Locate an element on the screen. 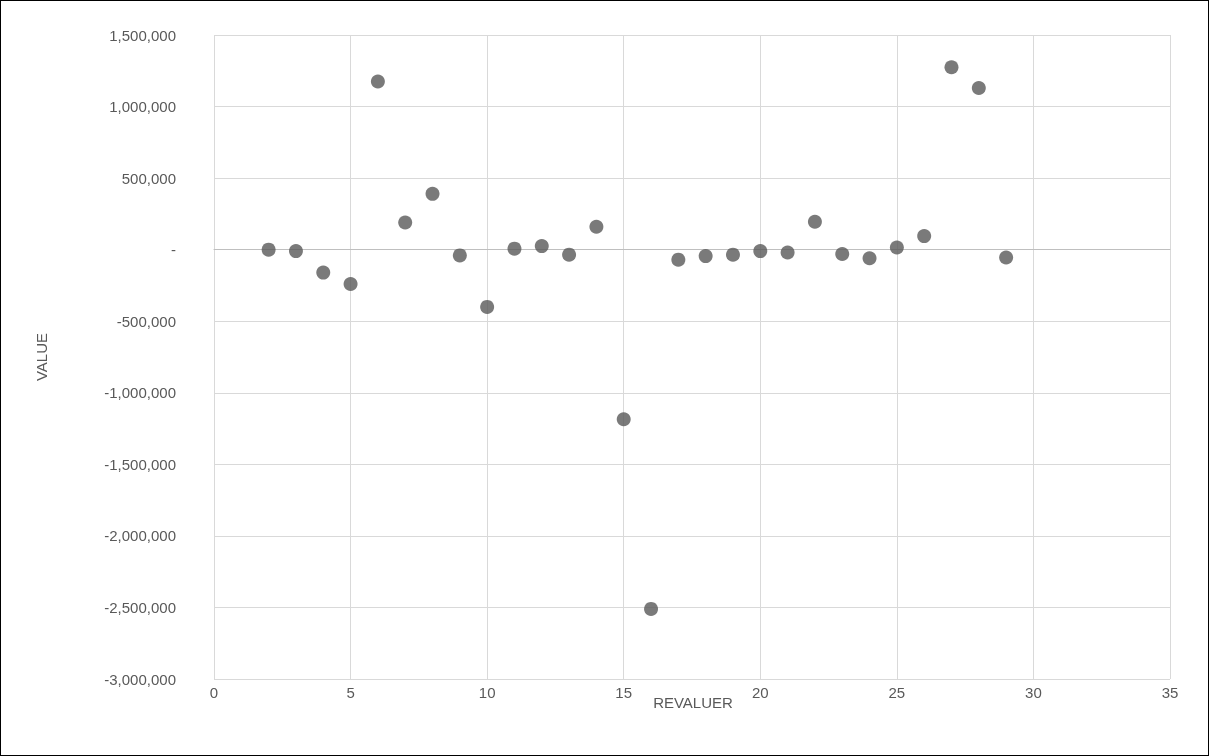 The height and width of the screenshot is (756, 1209). x-tick-label: 5 is located at coordinates (350, 692).